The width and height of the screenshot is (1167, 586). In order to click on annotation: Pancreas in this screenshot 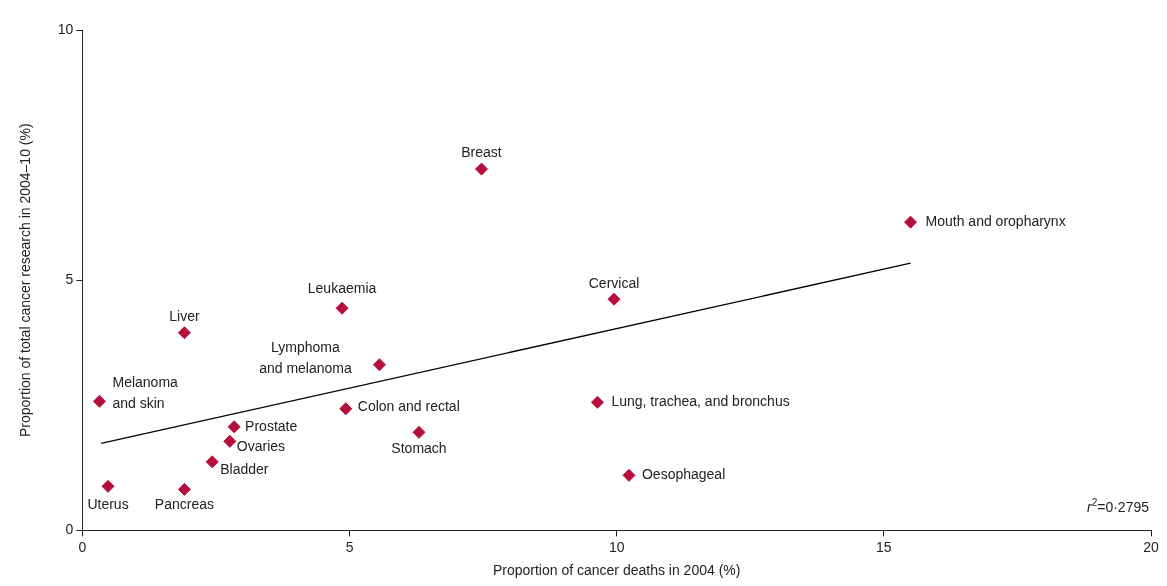, I will do `click(184, 504)`.